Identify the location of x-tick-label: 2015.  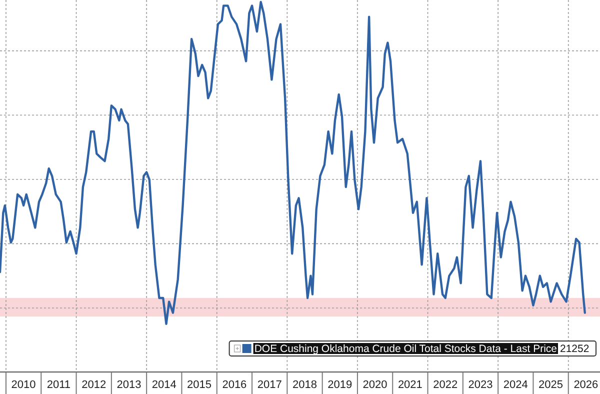
(199, 385).